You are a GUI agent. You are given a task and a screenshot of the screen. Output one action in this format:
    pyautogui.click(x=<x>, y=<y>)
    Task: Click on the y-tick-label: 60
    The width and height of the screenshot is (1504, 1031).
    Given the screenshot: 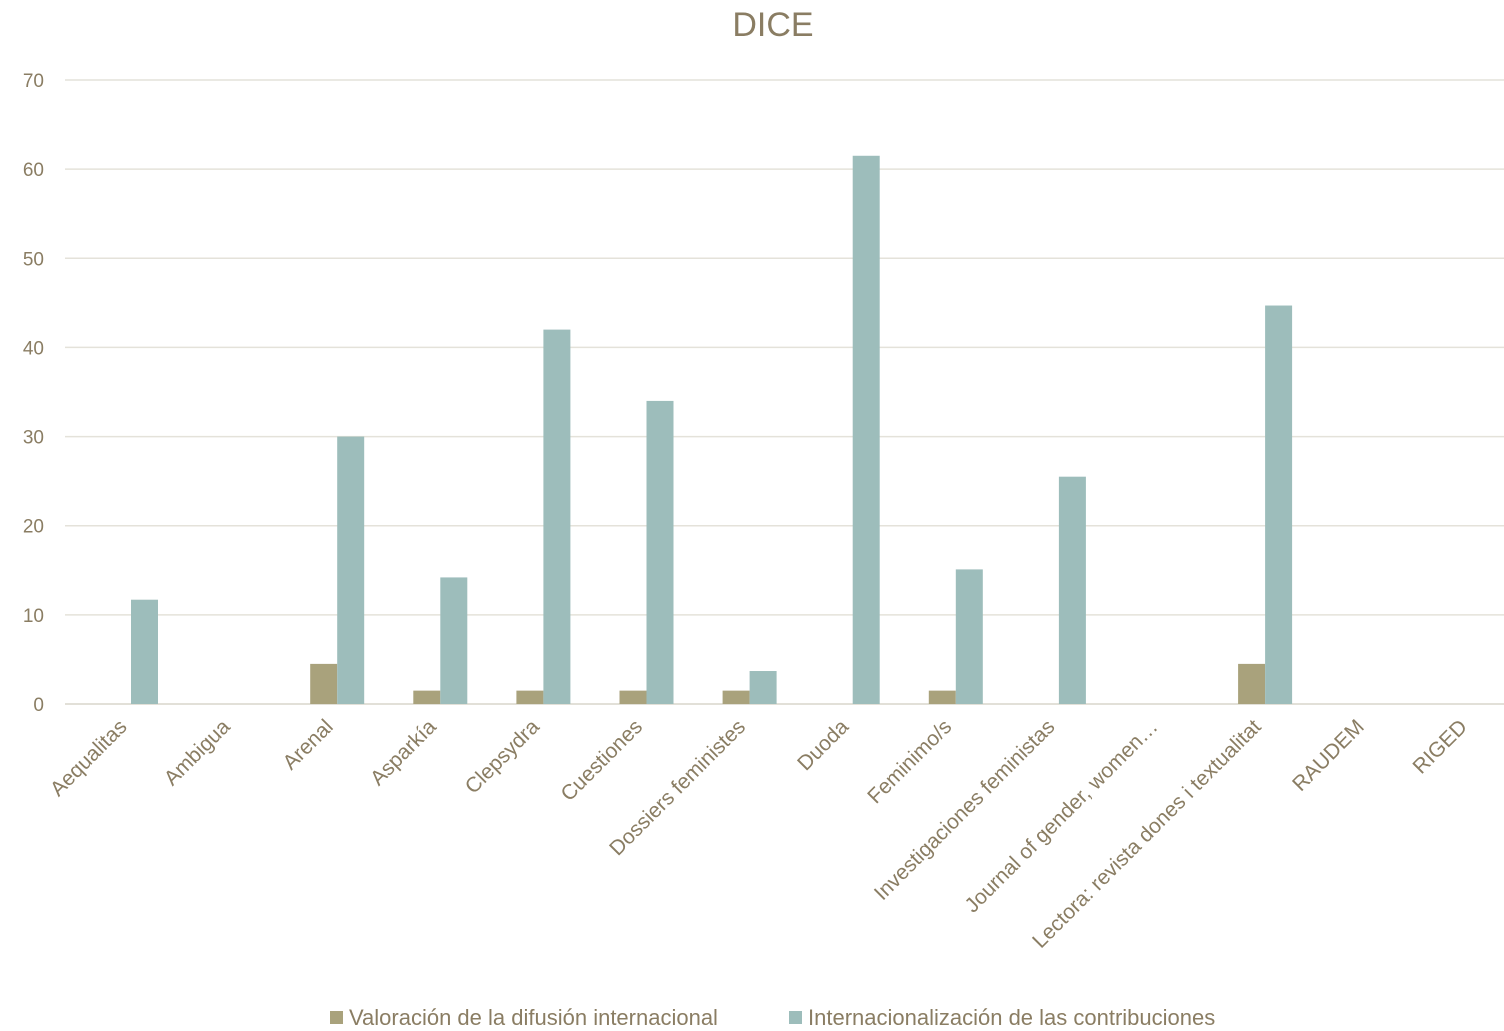 What is the action you would take?
    pyautogui.click(x=33, y=170)
    